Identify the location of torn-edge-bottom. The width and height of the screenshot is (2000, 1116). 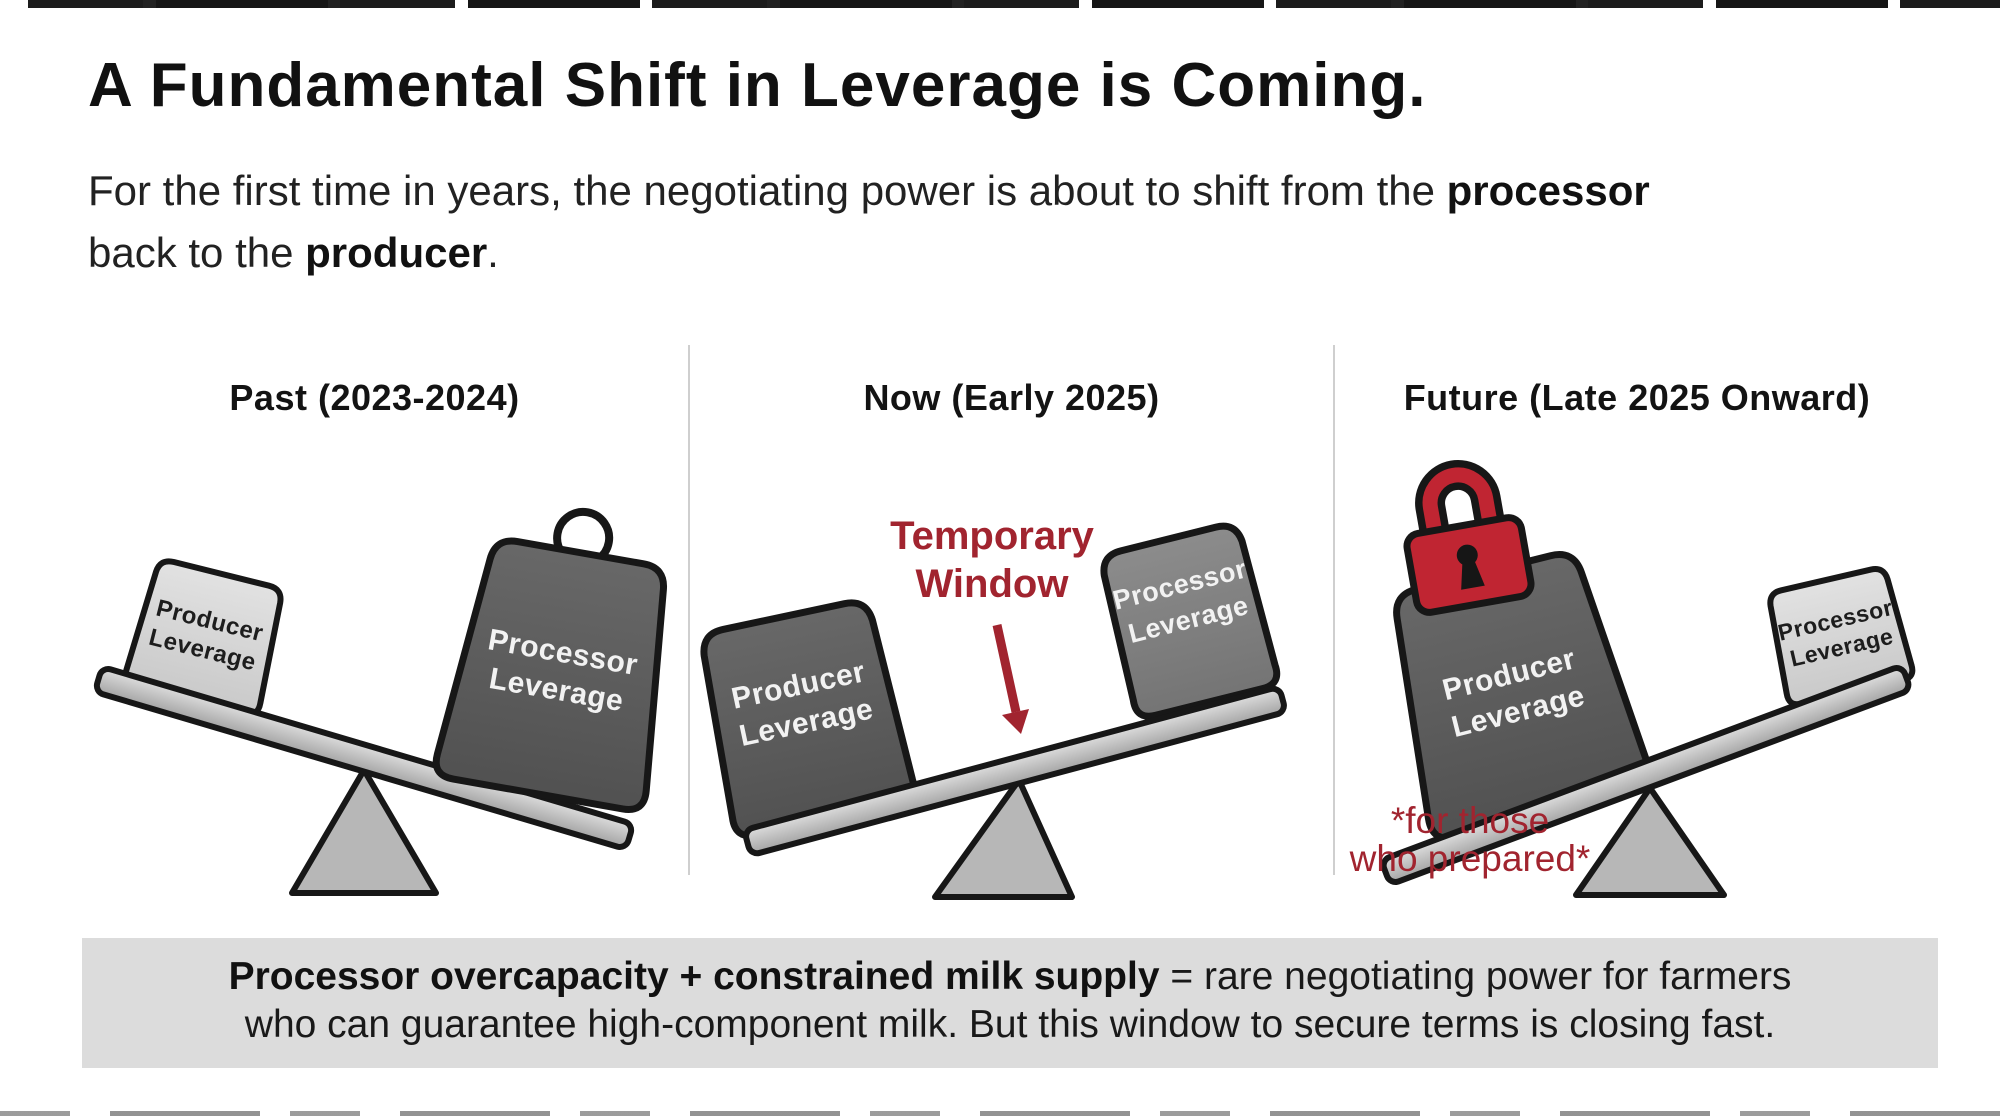
(1000, 1113).